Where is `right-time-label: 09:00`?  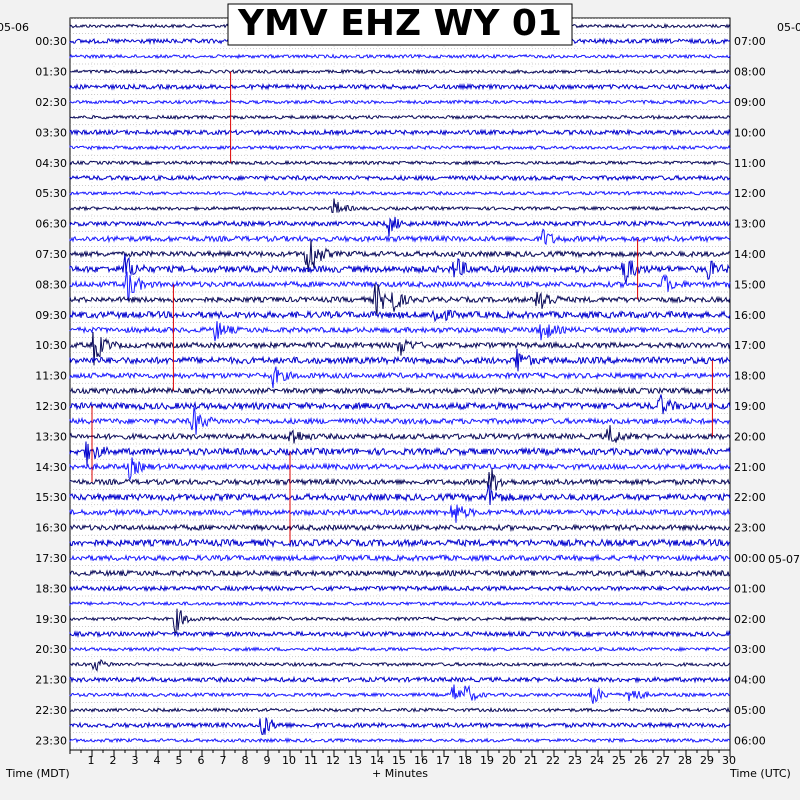 right-time-label: 09:00 is located at coordinates (750, 102).